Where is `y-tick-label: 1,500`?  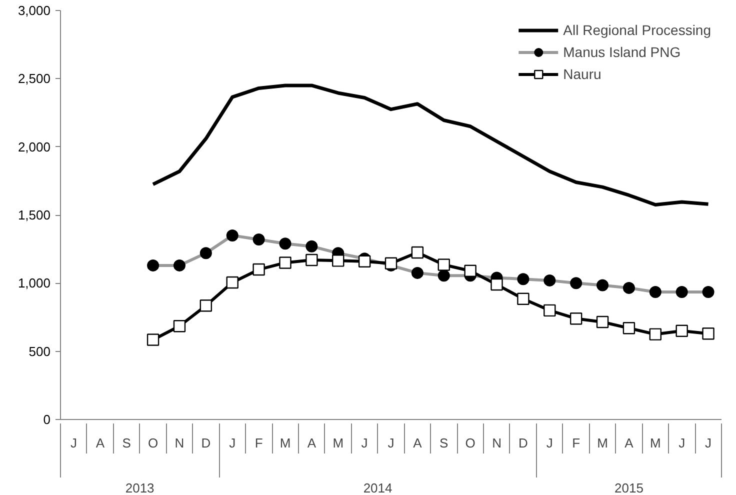
y-tick-label: 1,500 is located at coordinates (34, 215).